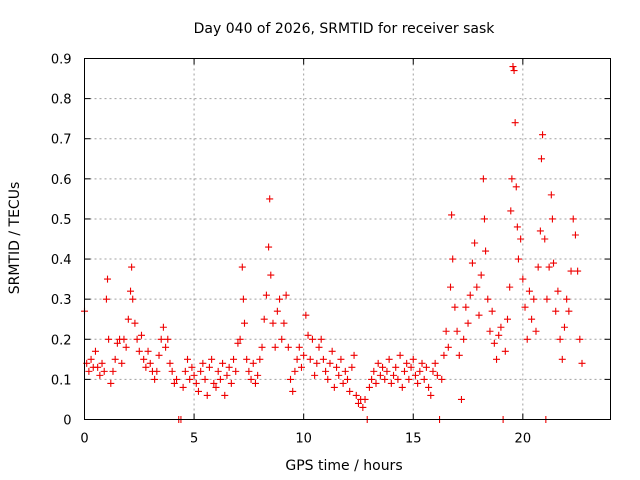 The width and height of the screenshot is (640, 480). Describe the element at coordinates (67, 421) in the screenshot. I see `y-tick-label: 0` at that location.